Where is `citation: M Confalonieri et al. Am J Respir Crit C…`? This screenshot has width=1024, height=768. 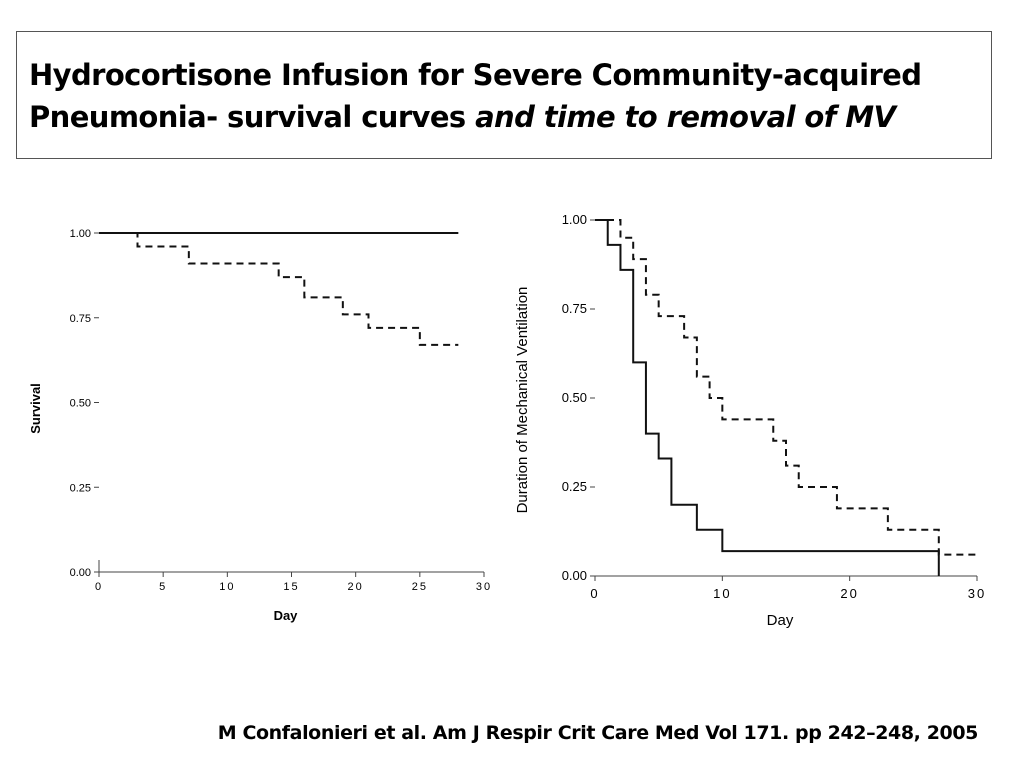
citation: M Confalonieri et al. Am J Respir Crit C… is located at coordinates (598, 733).